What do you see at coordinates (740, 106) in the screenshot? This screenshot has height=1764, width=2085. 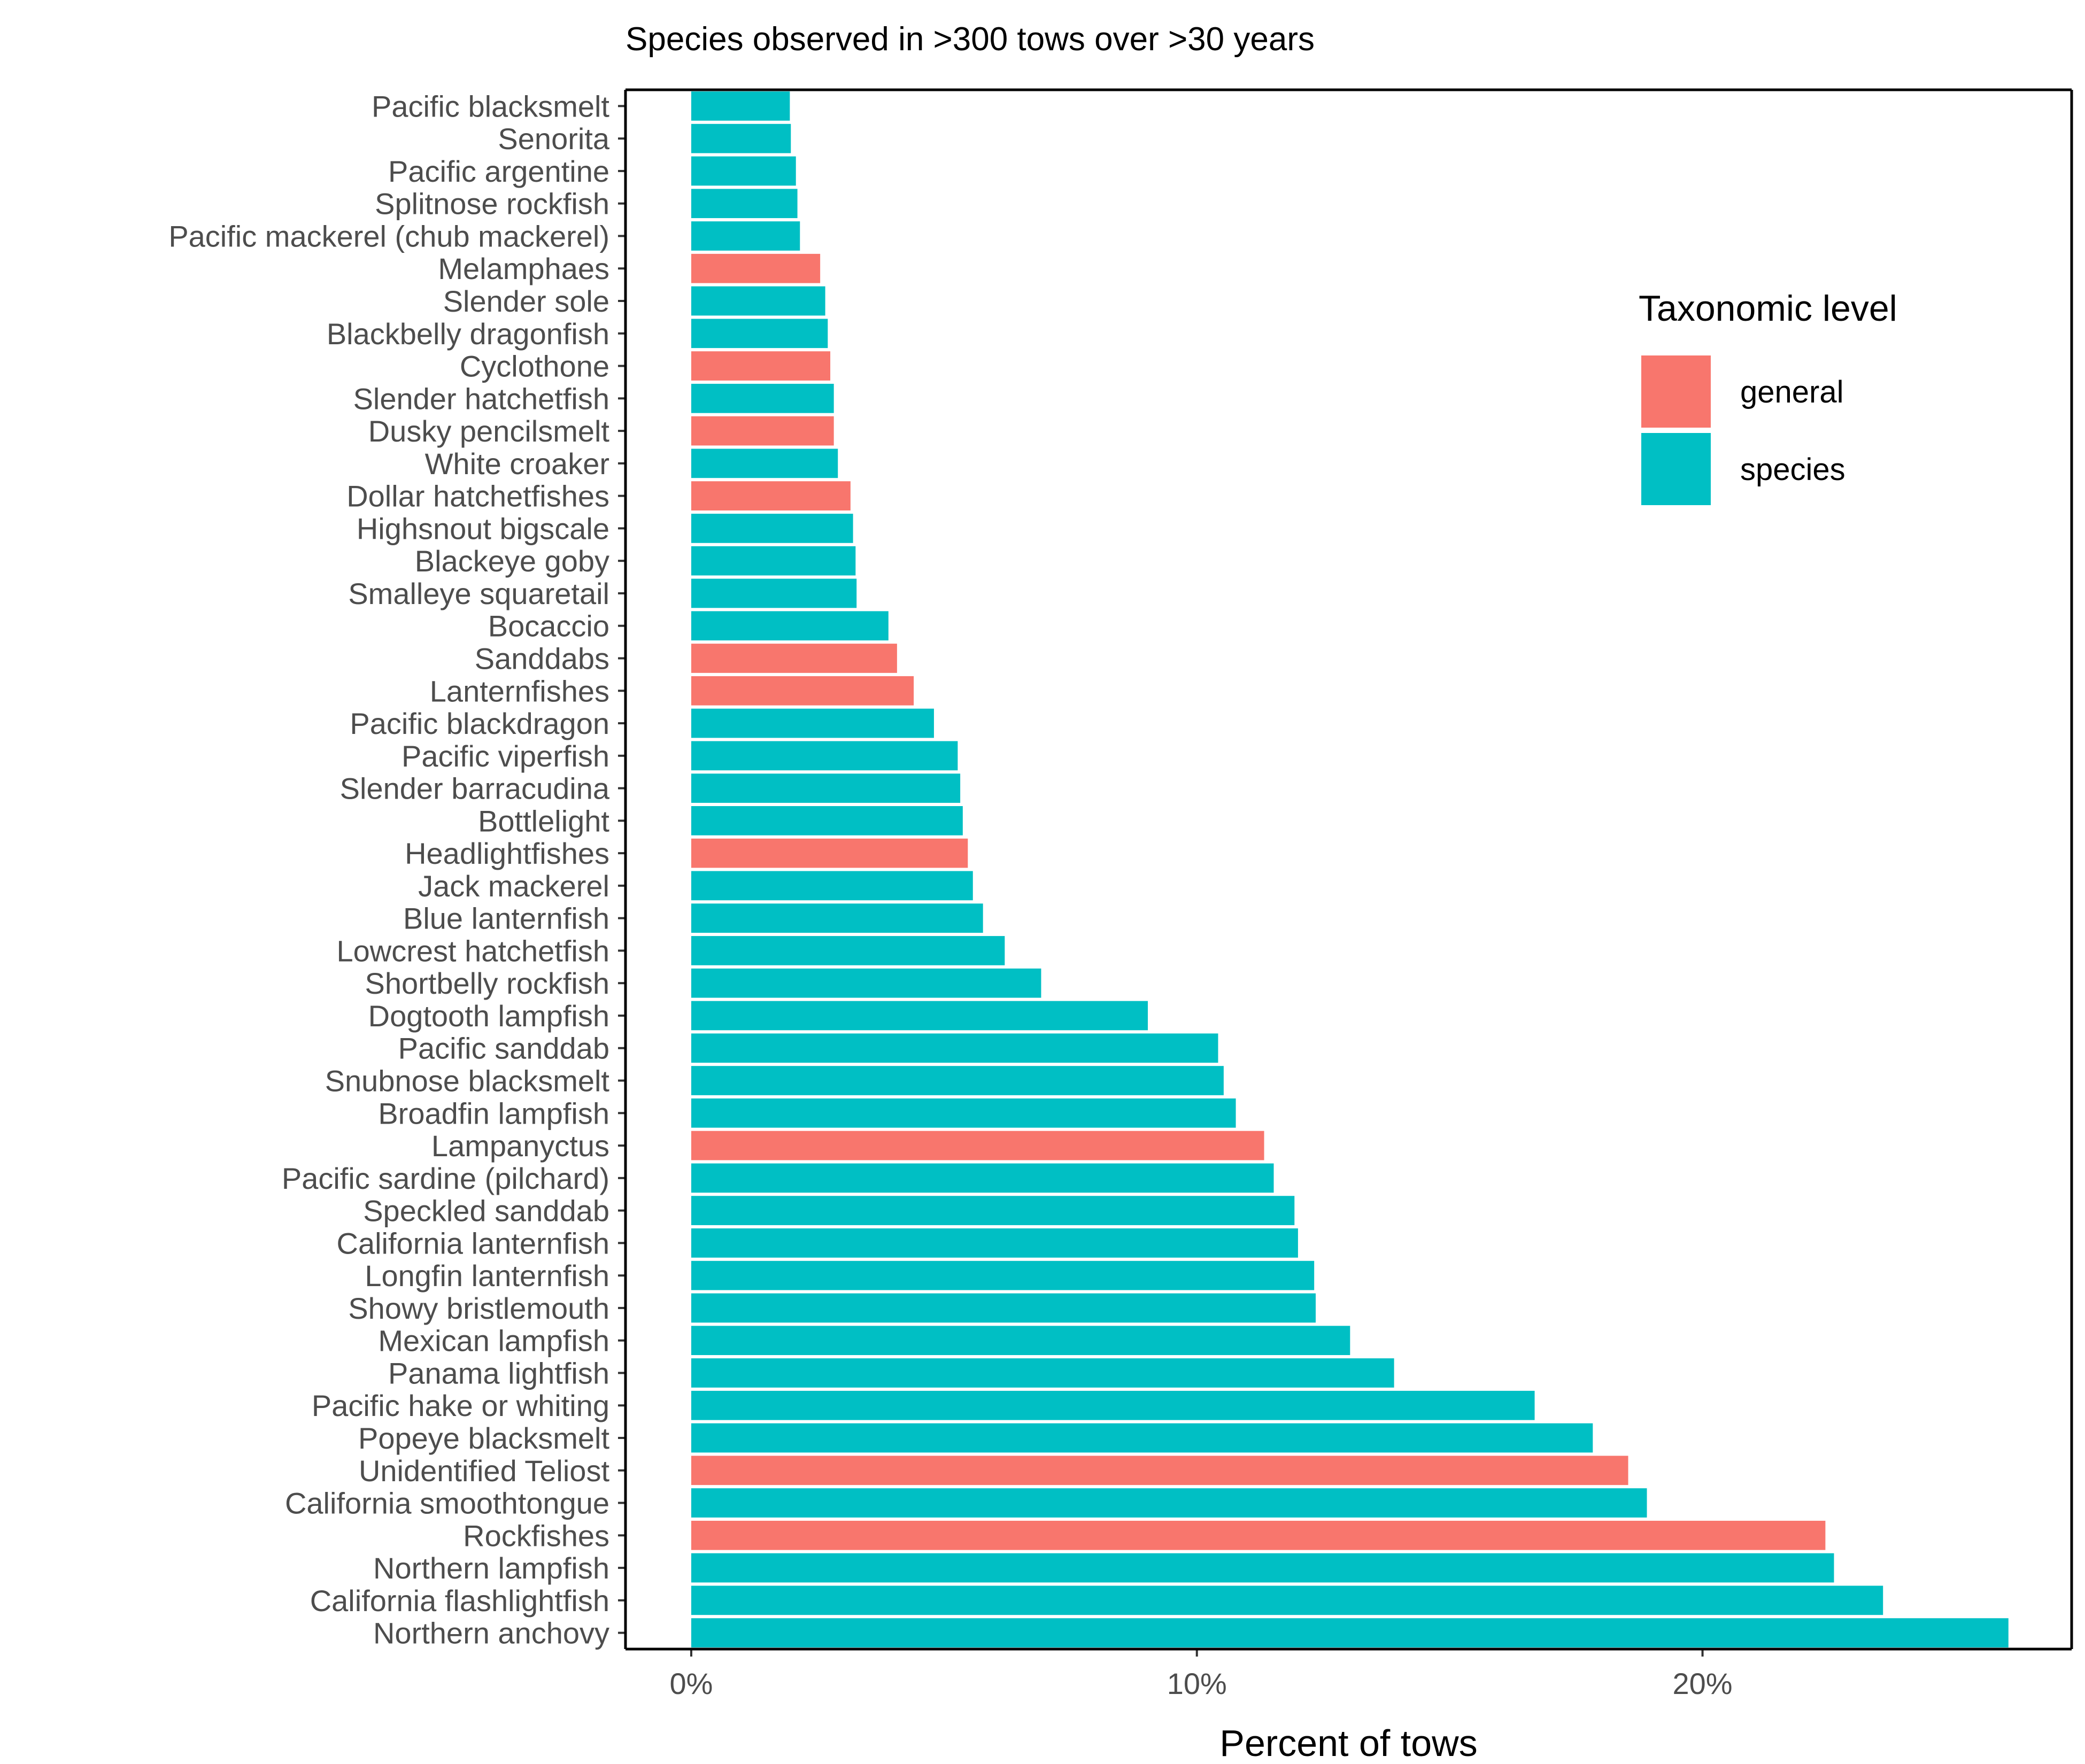 I see `bar-pacific-blacksmelt` at bounding box center [740, 106].